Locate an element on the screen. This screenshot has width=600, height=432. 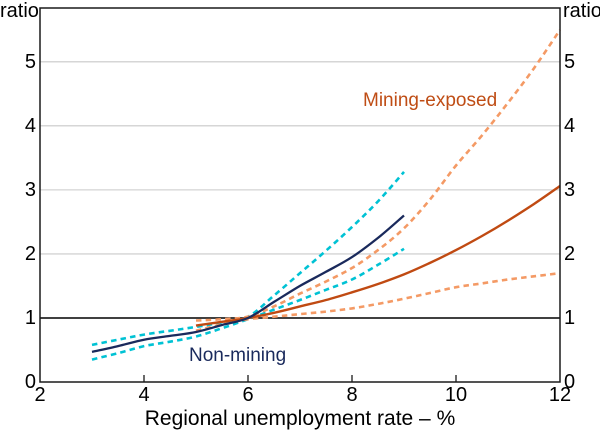
x-tick-label-8: 8 is located at coordinates (352, 395).